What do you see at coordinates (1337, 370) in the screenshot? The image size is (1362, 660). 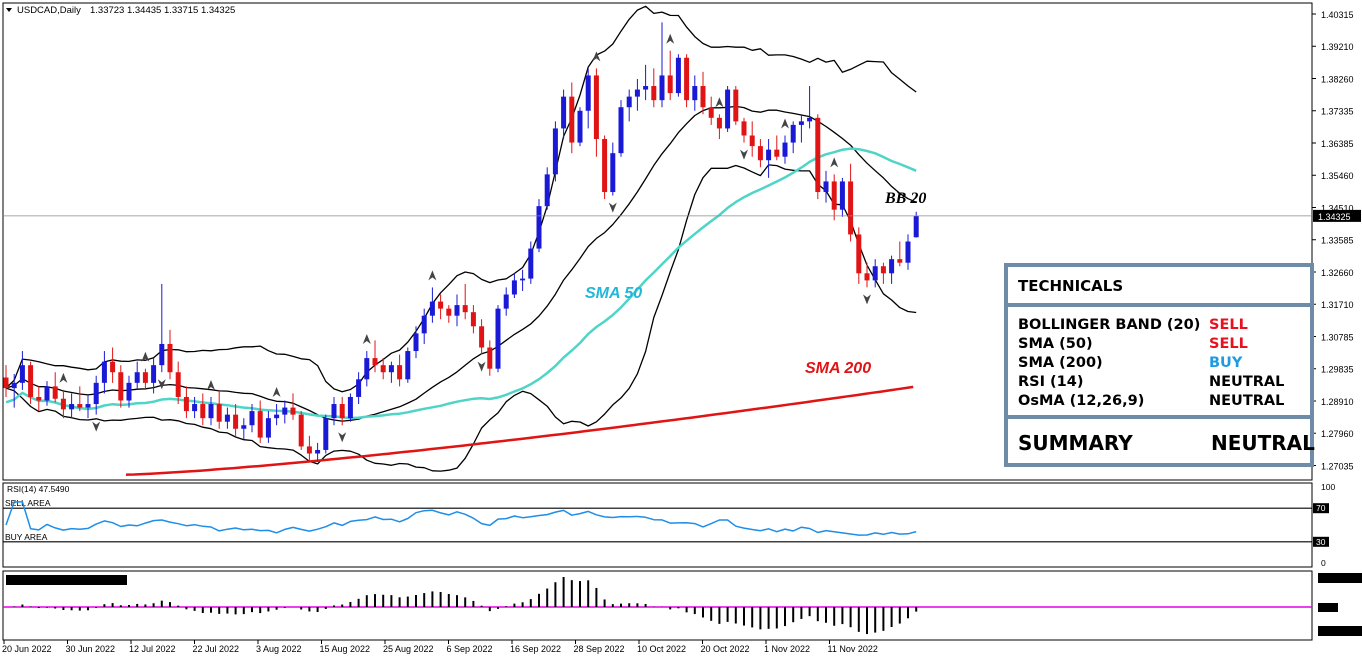 I see `price-label: 1.29835` at bounding box center [1337, 370].